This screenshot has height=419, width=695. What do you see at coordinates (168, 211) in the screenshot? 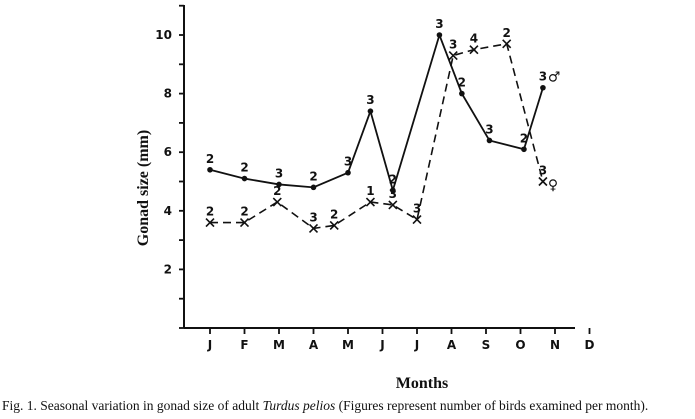
I see `y-tick-label: 4` at bounding box center [168, 211].